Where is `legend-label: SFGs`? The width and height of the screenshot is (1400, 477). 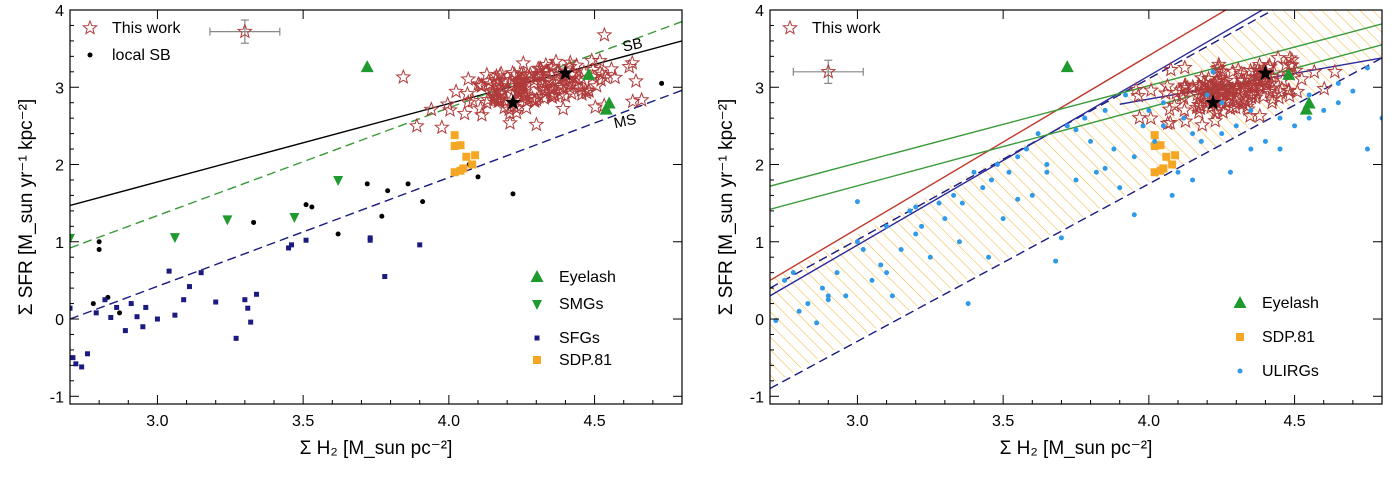 legend-label: SFGs is located at coordinates (579, 338).